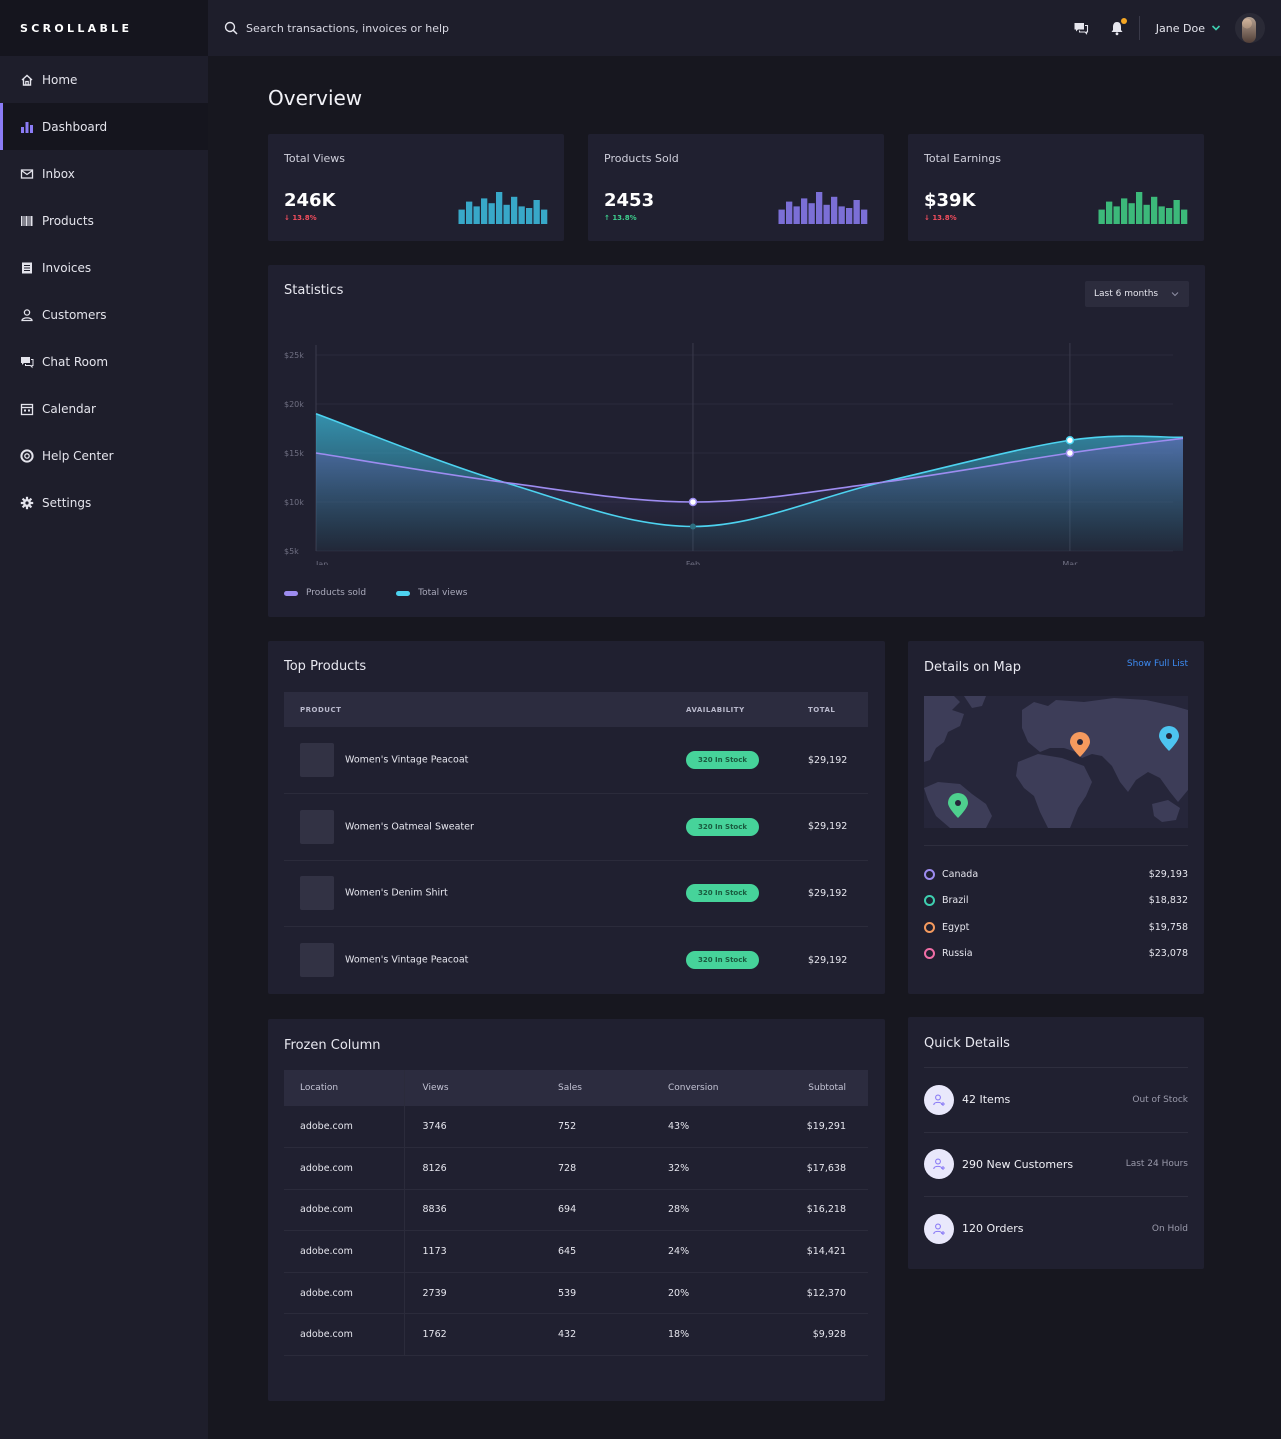  I want to click on sidebar-item-label: Calendar, so click(69, 408).